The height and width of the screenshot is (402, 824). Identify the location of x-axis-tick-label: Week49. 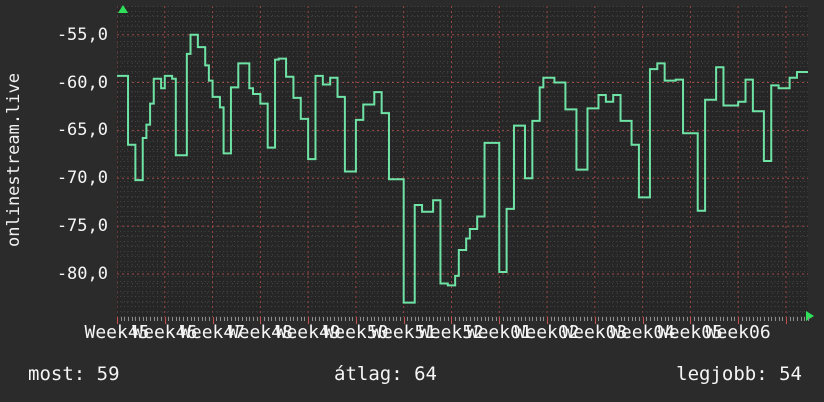
(308, 332).